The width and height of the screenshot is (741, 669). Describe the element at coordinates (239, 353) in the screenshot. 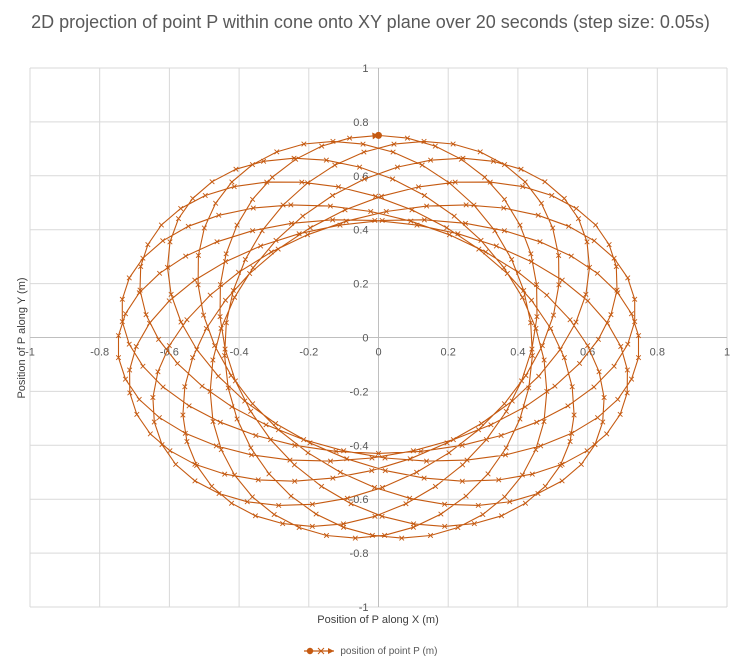

I see `x-tick-label: -0.4` at that location.